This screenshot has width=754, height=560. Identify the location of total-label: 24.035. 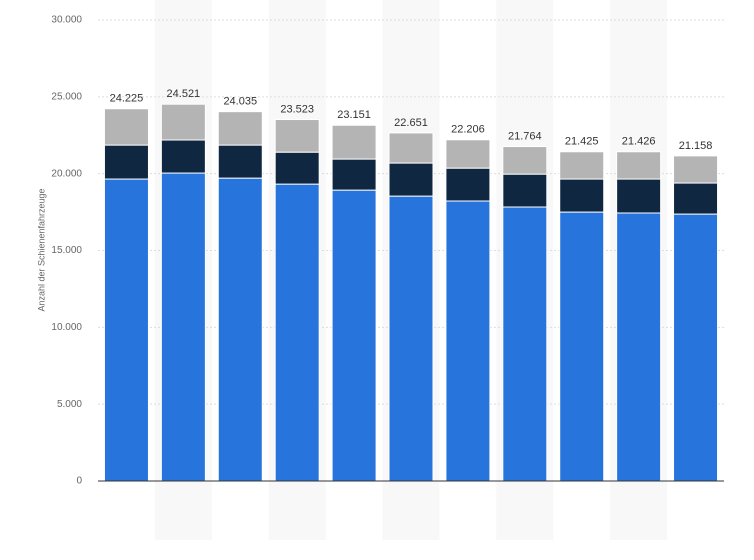
(240, 102).